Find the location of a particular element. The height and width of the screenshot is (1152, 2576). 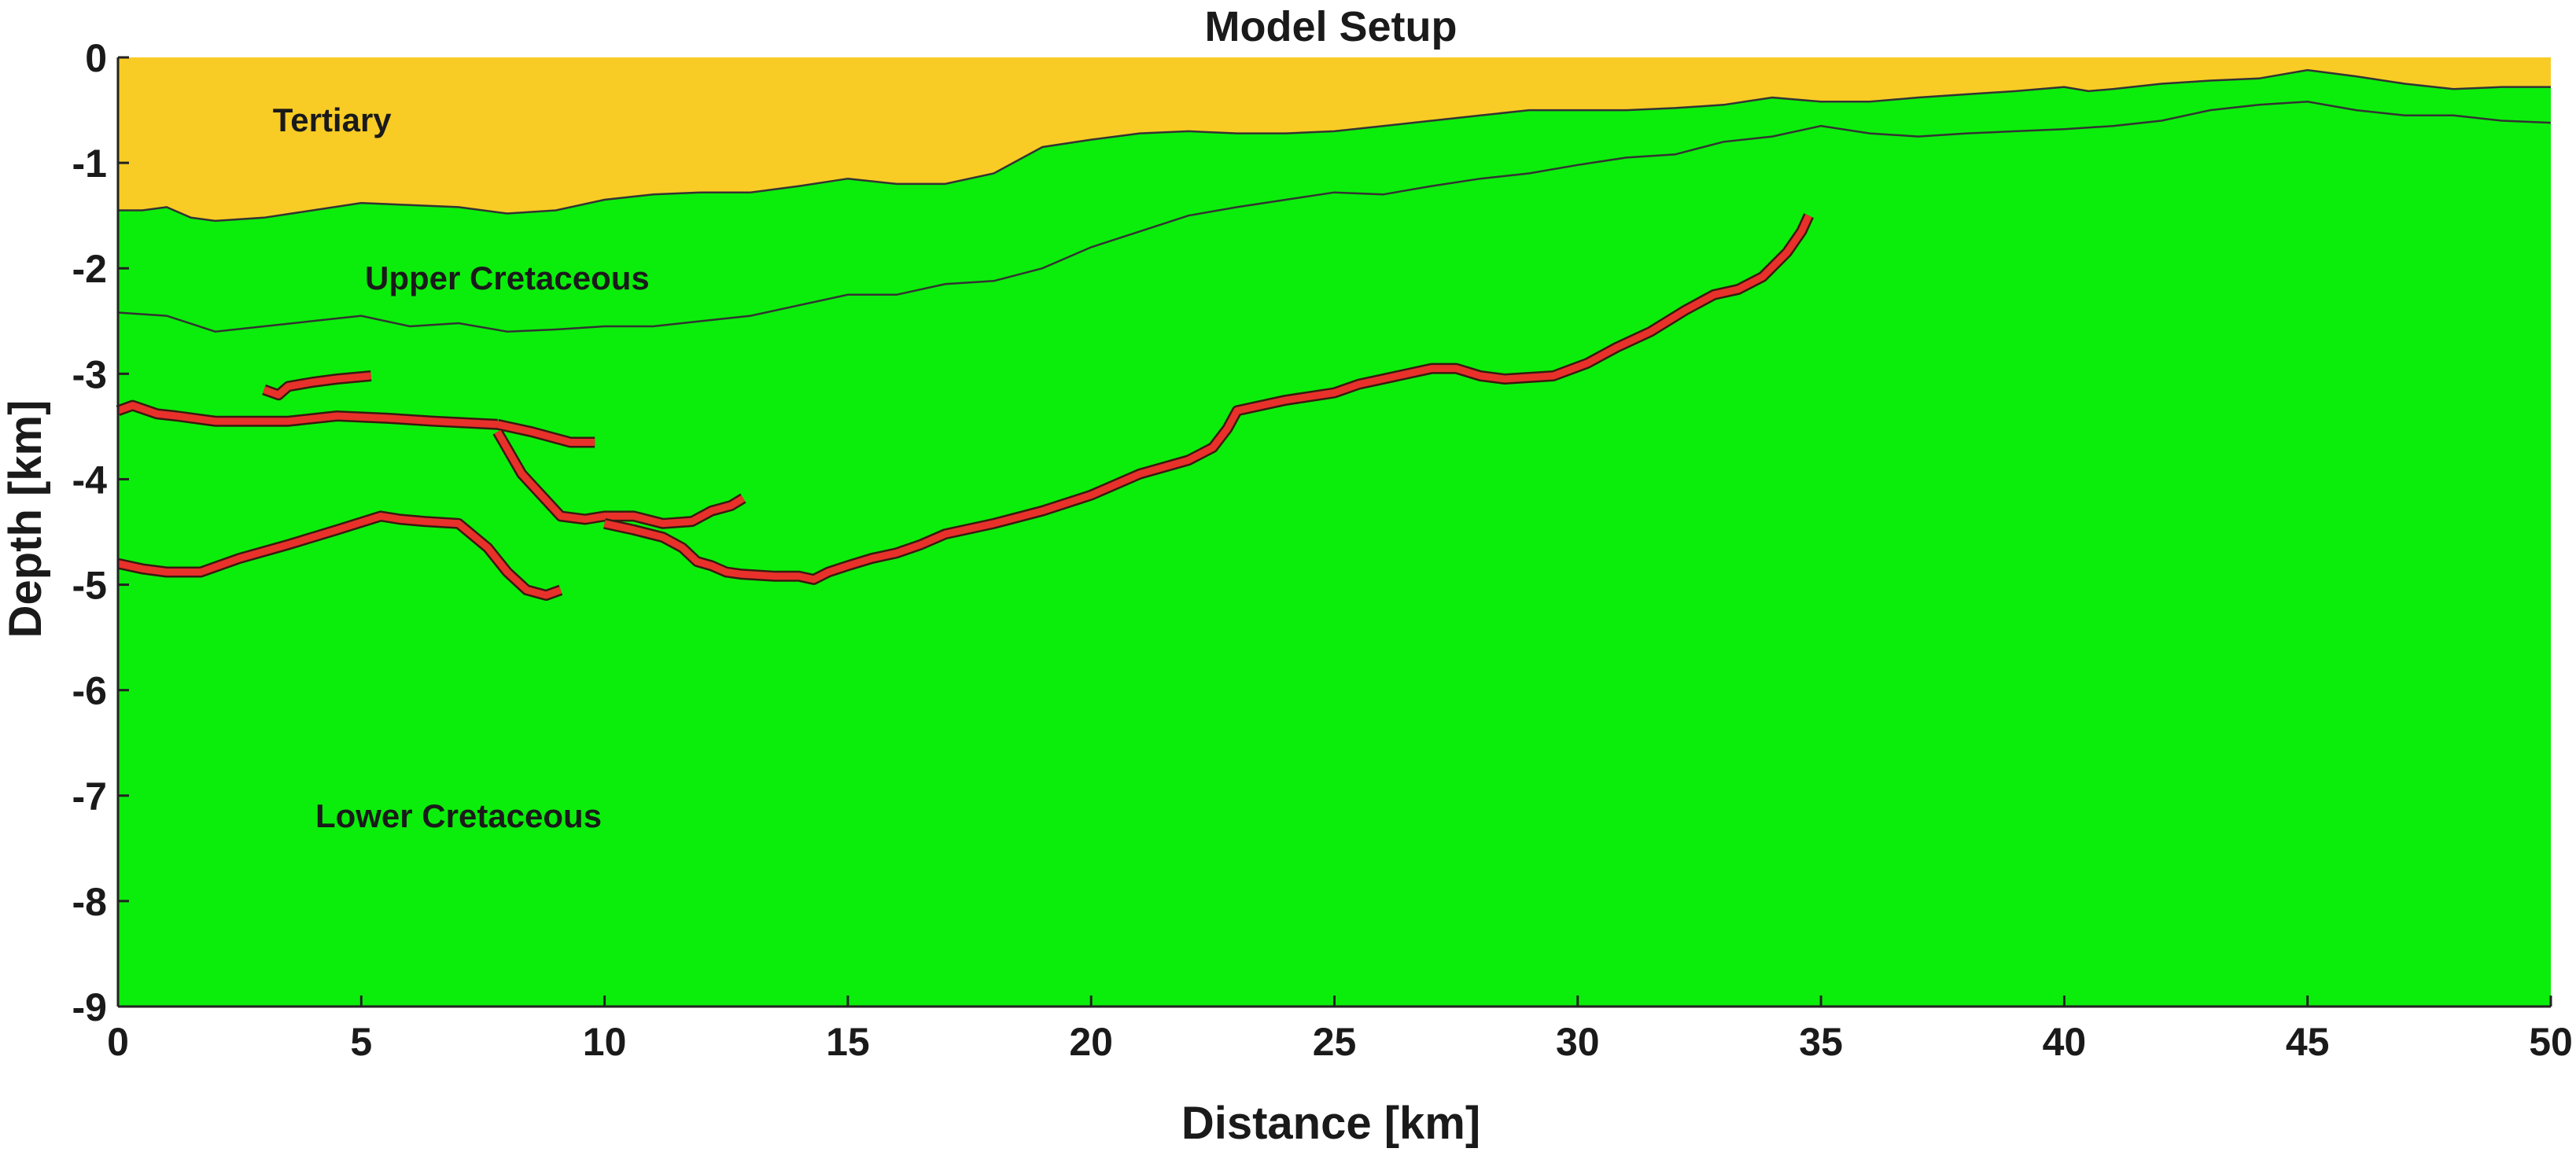

base-tertiary-line is located at coordinates (1334, 145).